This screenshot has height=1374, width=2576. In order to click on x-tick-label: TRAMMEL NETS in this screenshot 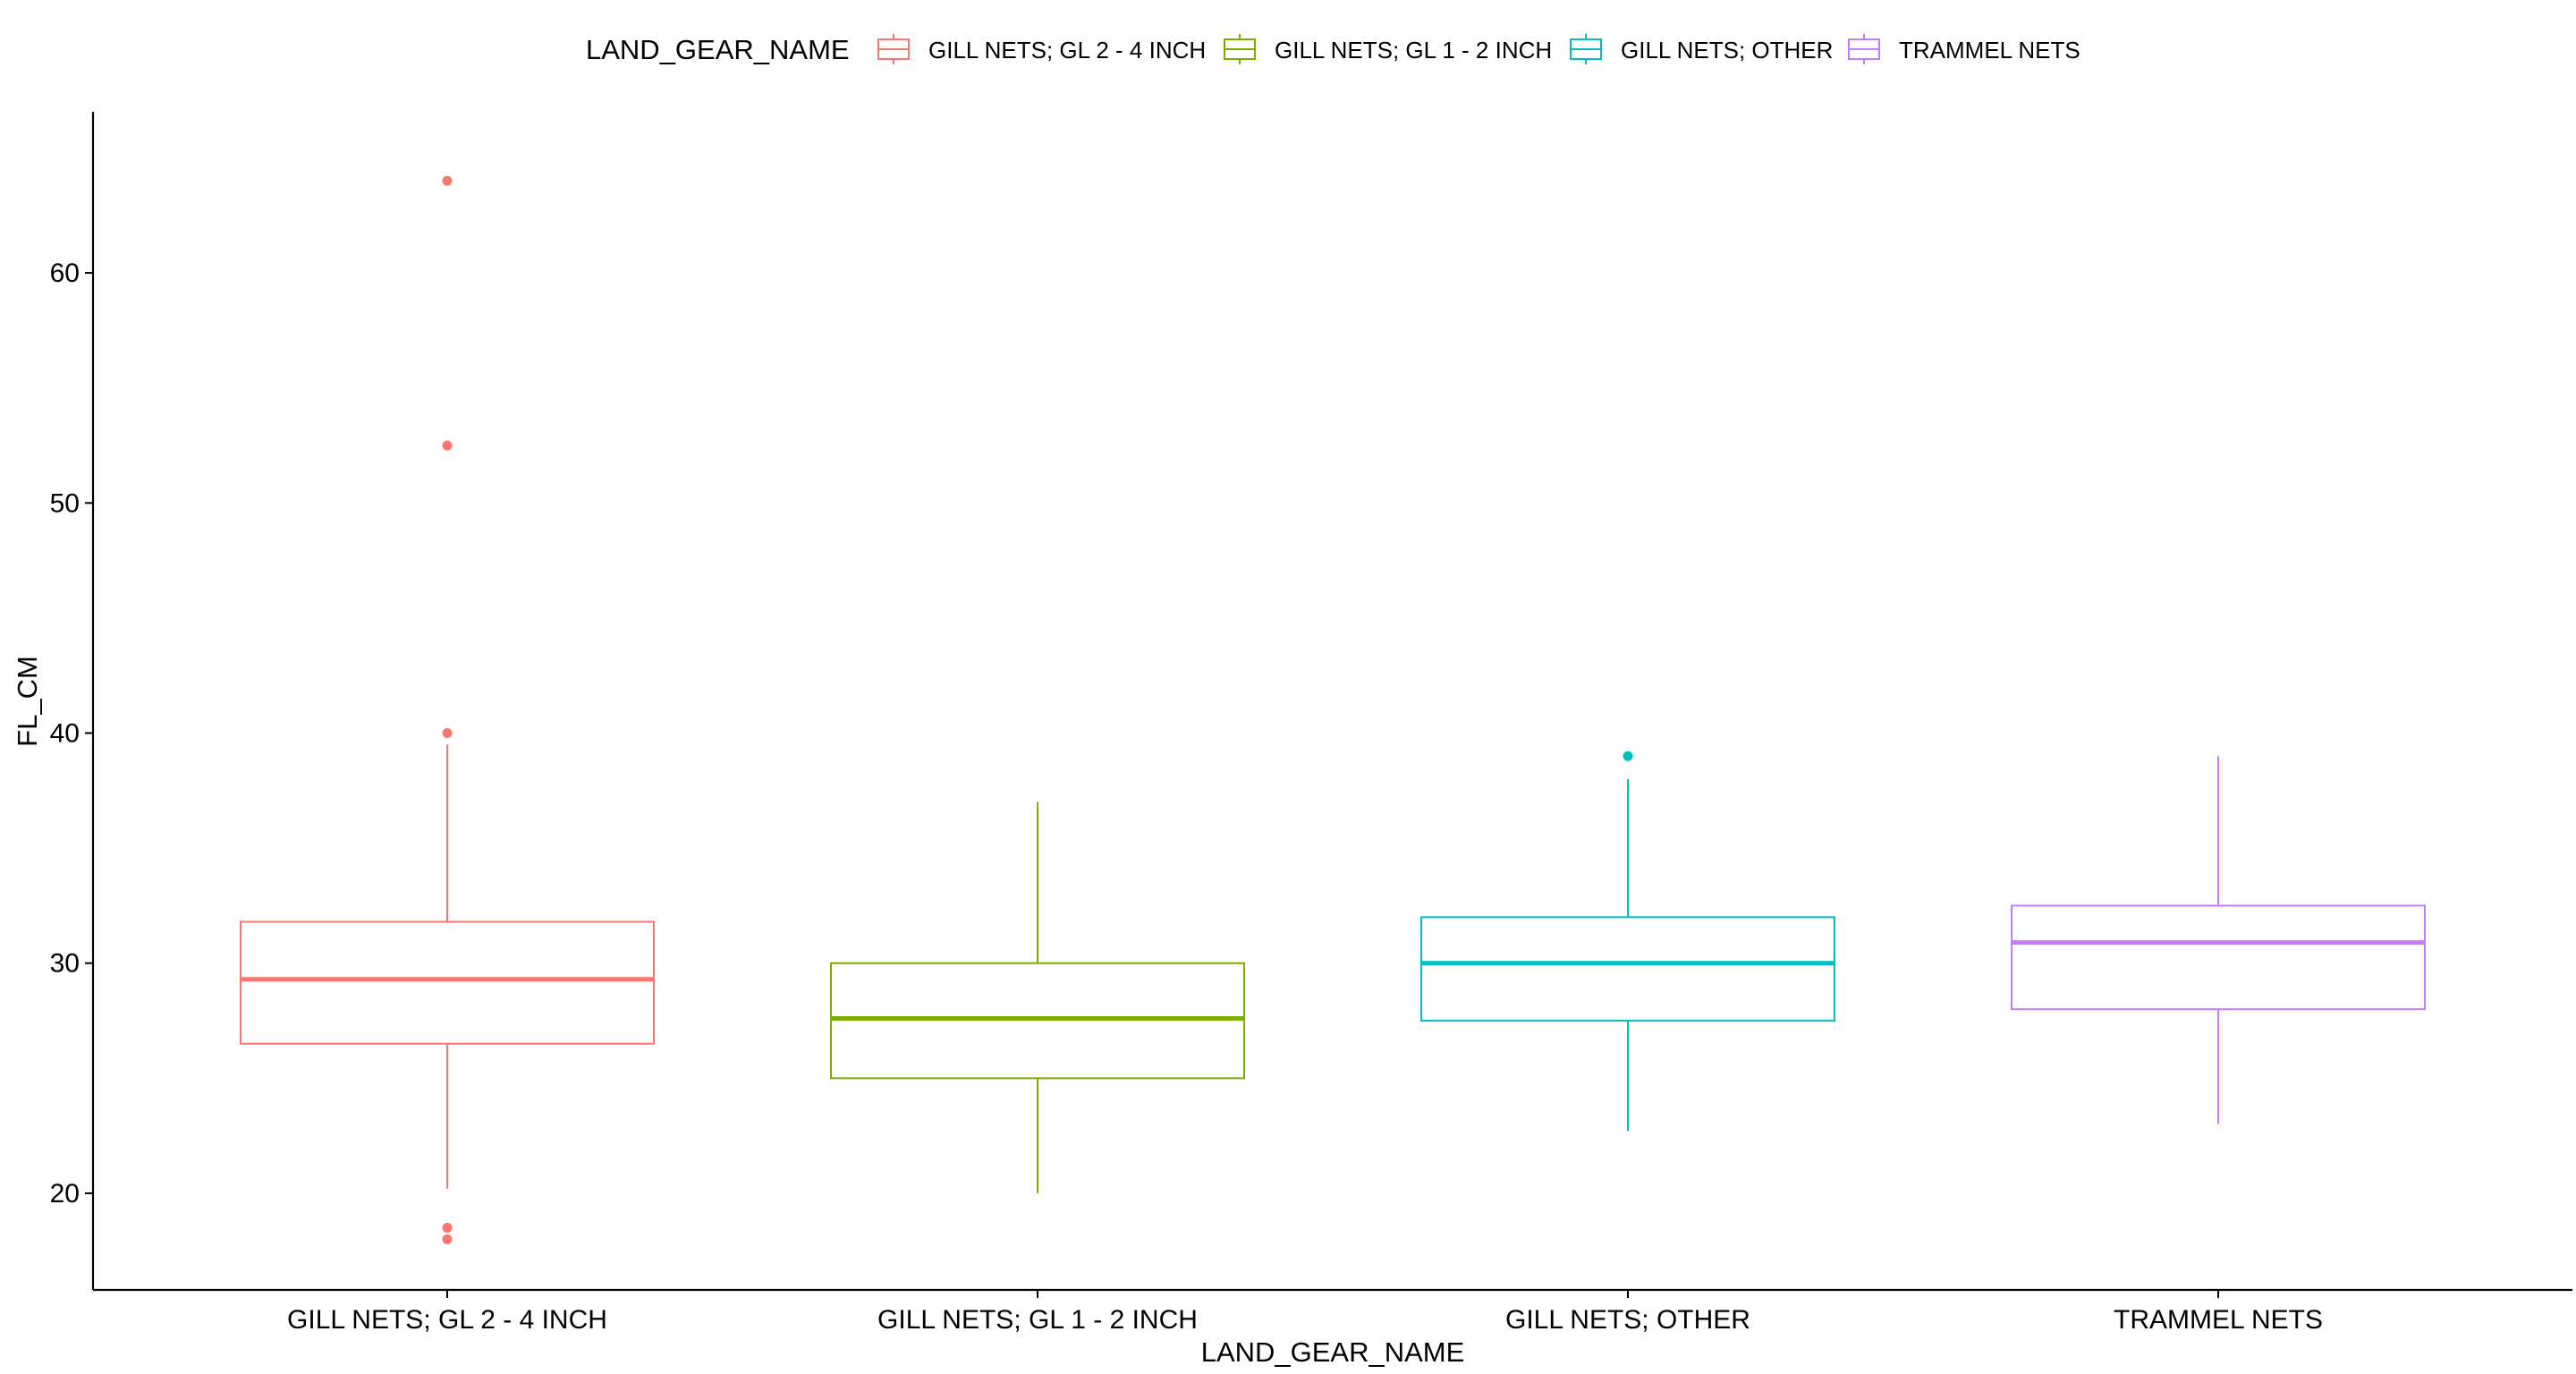, I will do `click(2218, 1320)`.